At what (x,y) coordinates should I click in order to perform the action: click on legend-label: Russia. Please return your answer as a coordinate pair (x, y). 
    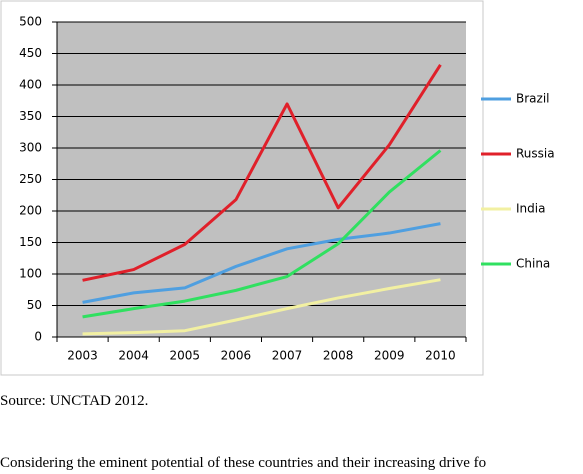
    Looking at the image, I should click on (535, 154).